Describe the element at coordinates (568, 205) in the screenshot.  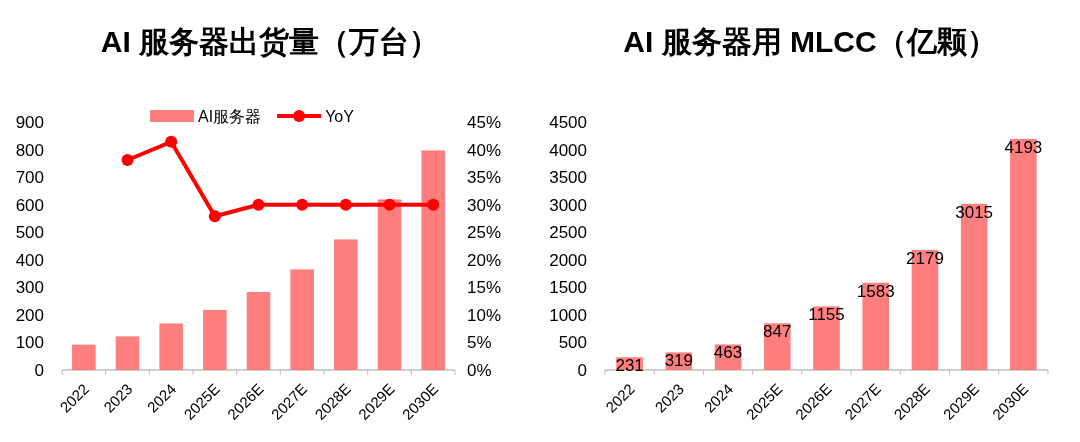
I see `y-tick-label: 3000` at that location.